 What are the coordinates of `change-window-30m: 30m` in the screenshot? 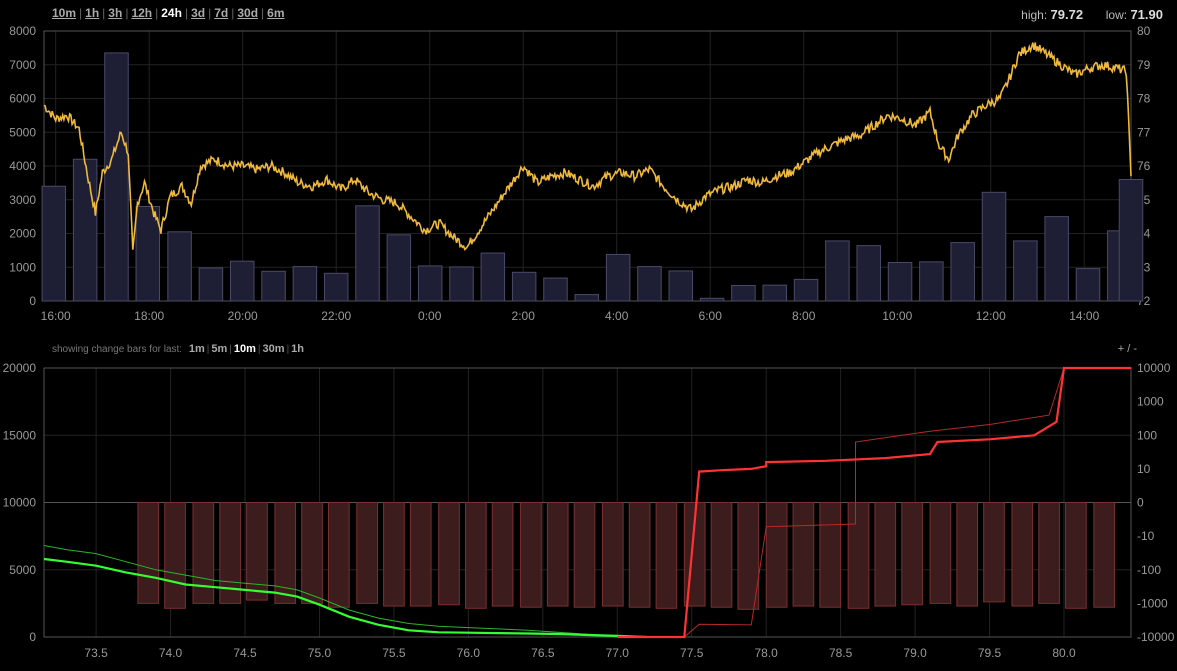 It's located at (273, 349).